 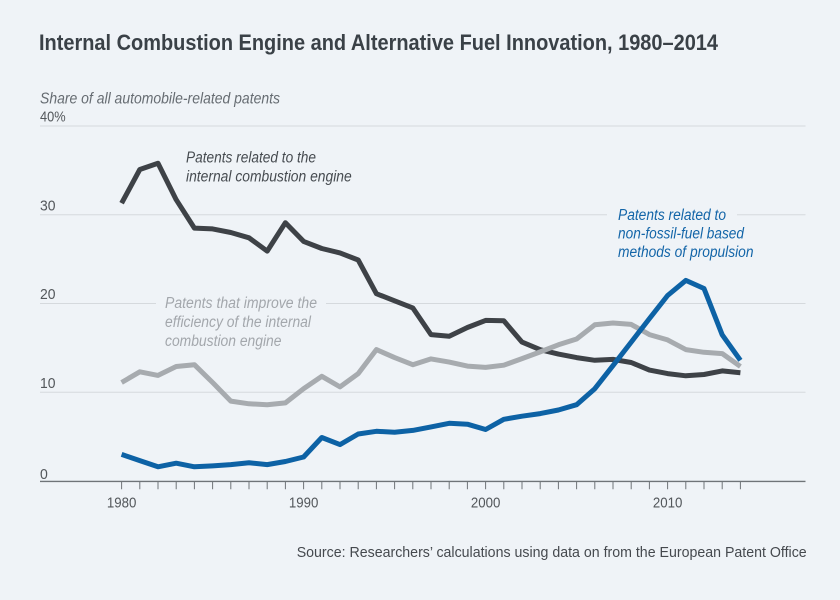 What do you see at coordinates (686, 252) in the screenshot?
I see `svg-text: methods of propulsion` at bounding box center [686, 252].